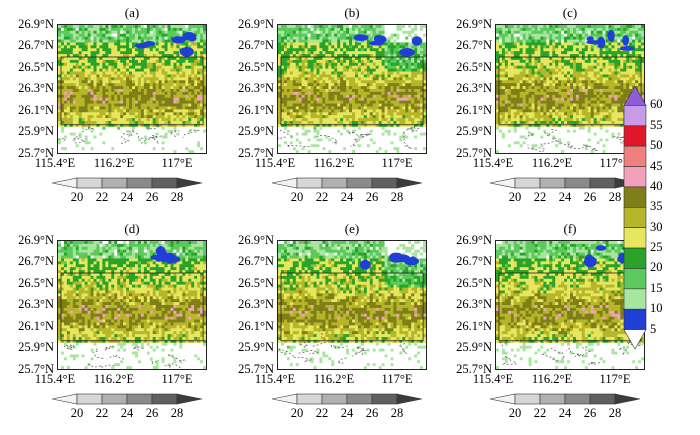 The width and height of the screenshot is (700, 435). I want to click on lat-tick-label: 25.7°N, so click(36, 152).